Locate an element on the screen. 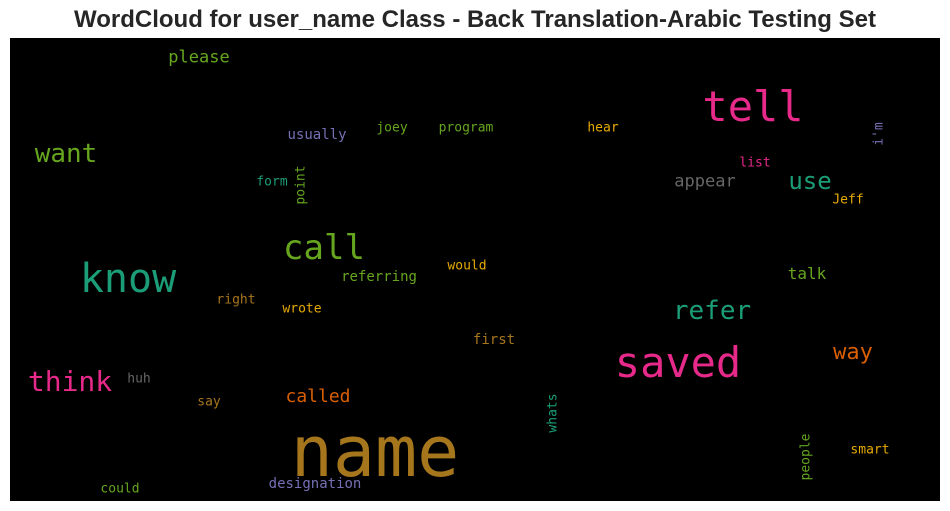 Image resolution: width=950 pixels, height=511 pixels. word-form: form is located at coordinates (271, 182).